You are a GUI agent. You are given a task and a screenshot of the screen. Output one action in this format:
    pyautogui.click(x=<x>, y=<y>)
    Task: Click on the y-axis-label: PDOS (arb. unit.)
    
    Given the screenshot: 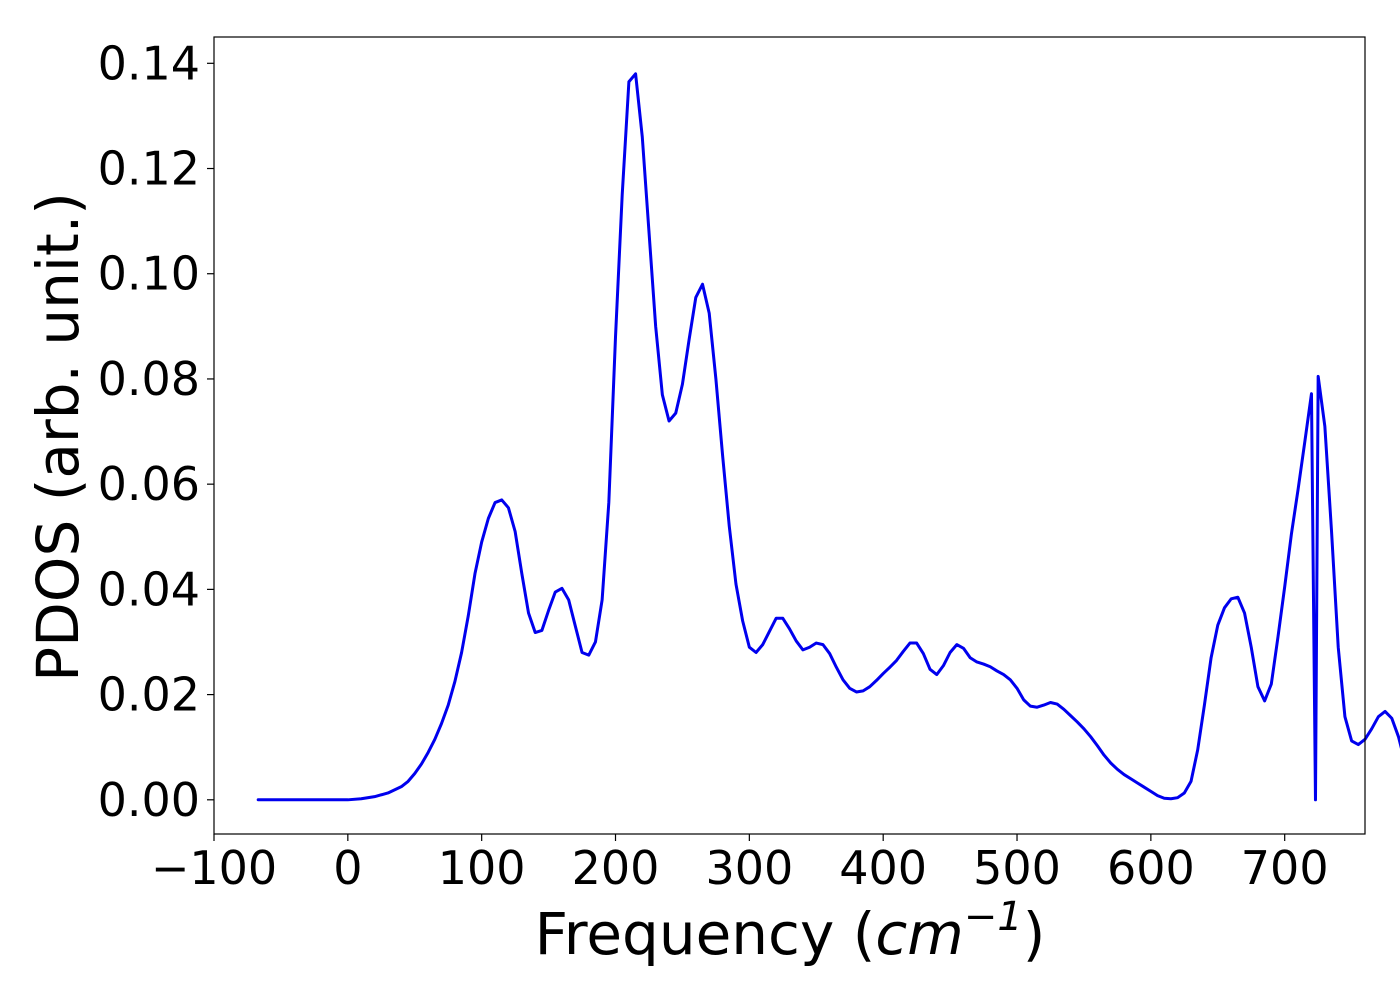 What is the action you would take?
    pyautogui.click(x=58, y=437)
    